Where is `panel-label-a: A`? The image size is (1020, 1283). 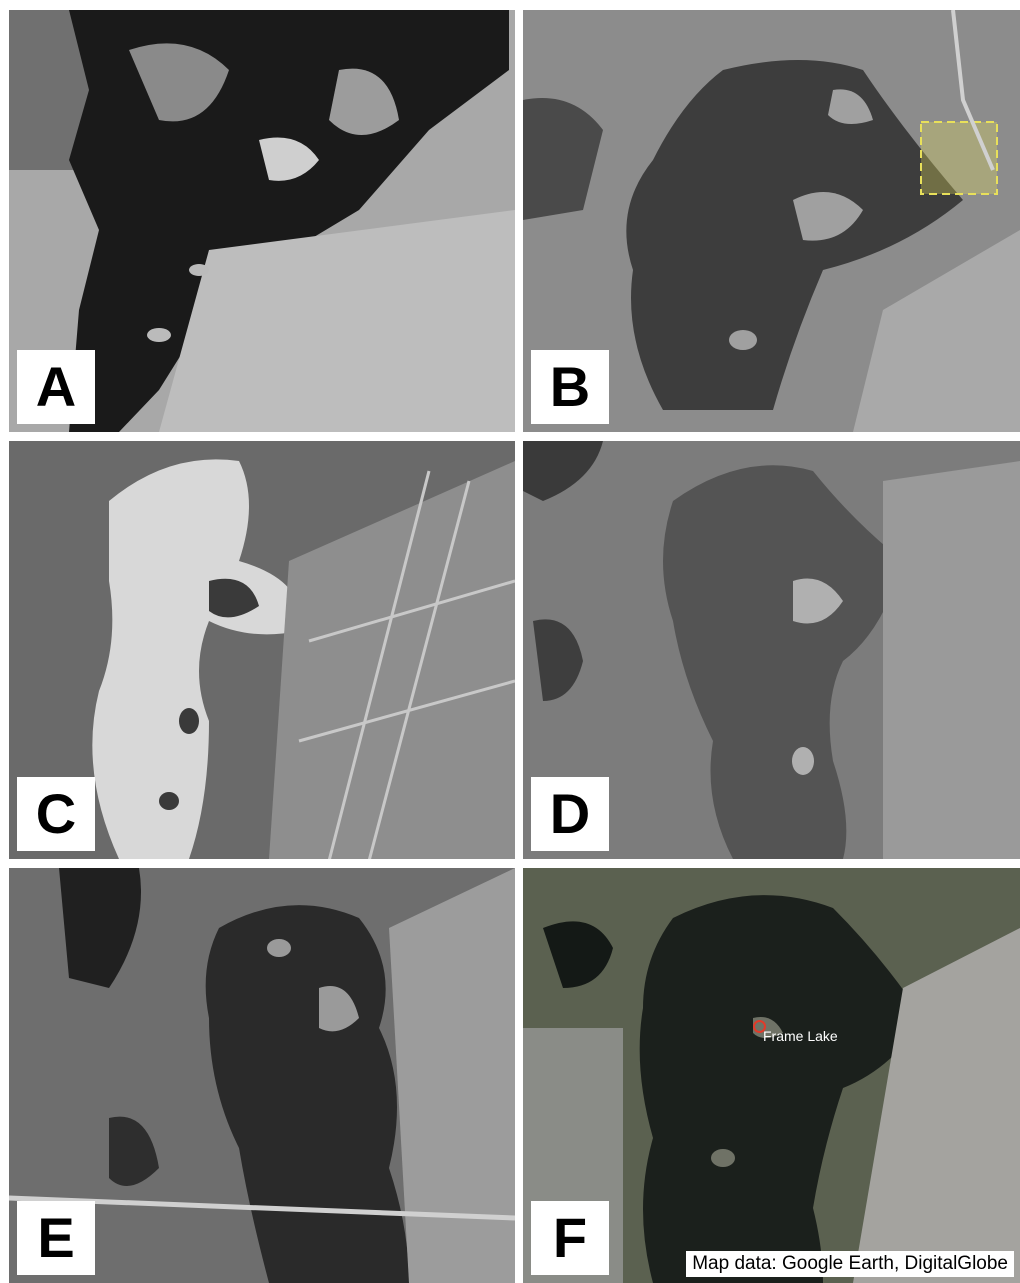
panel-label-a: A is located at coordinates (56, 387).